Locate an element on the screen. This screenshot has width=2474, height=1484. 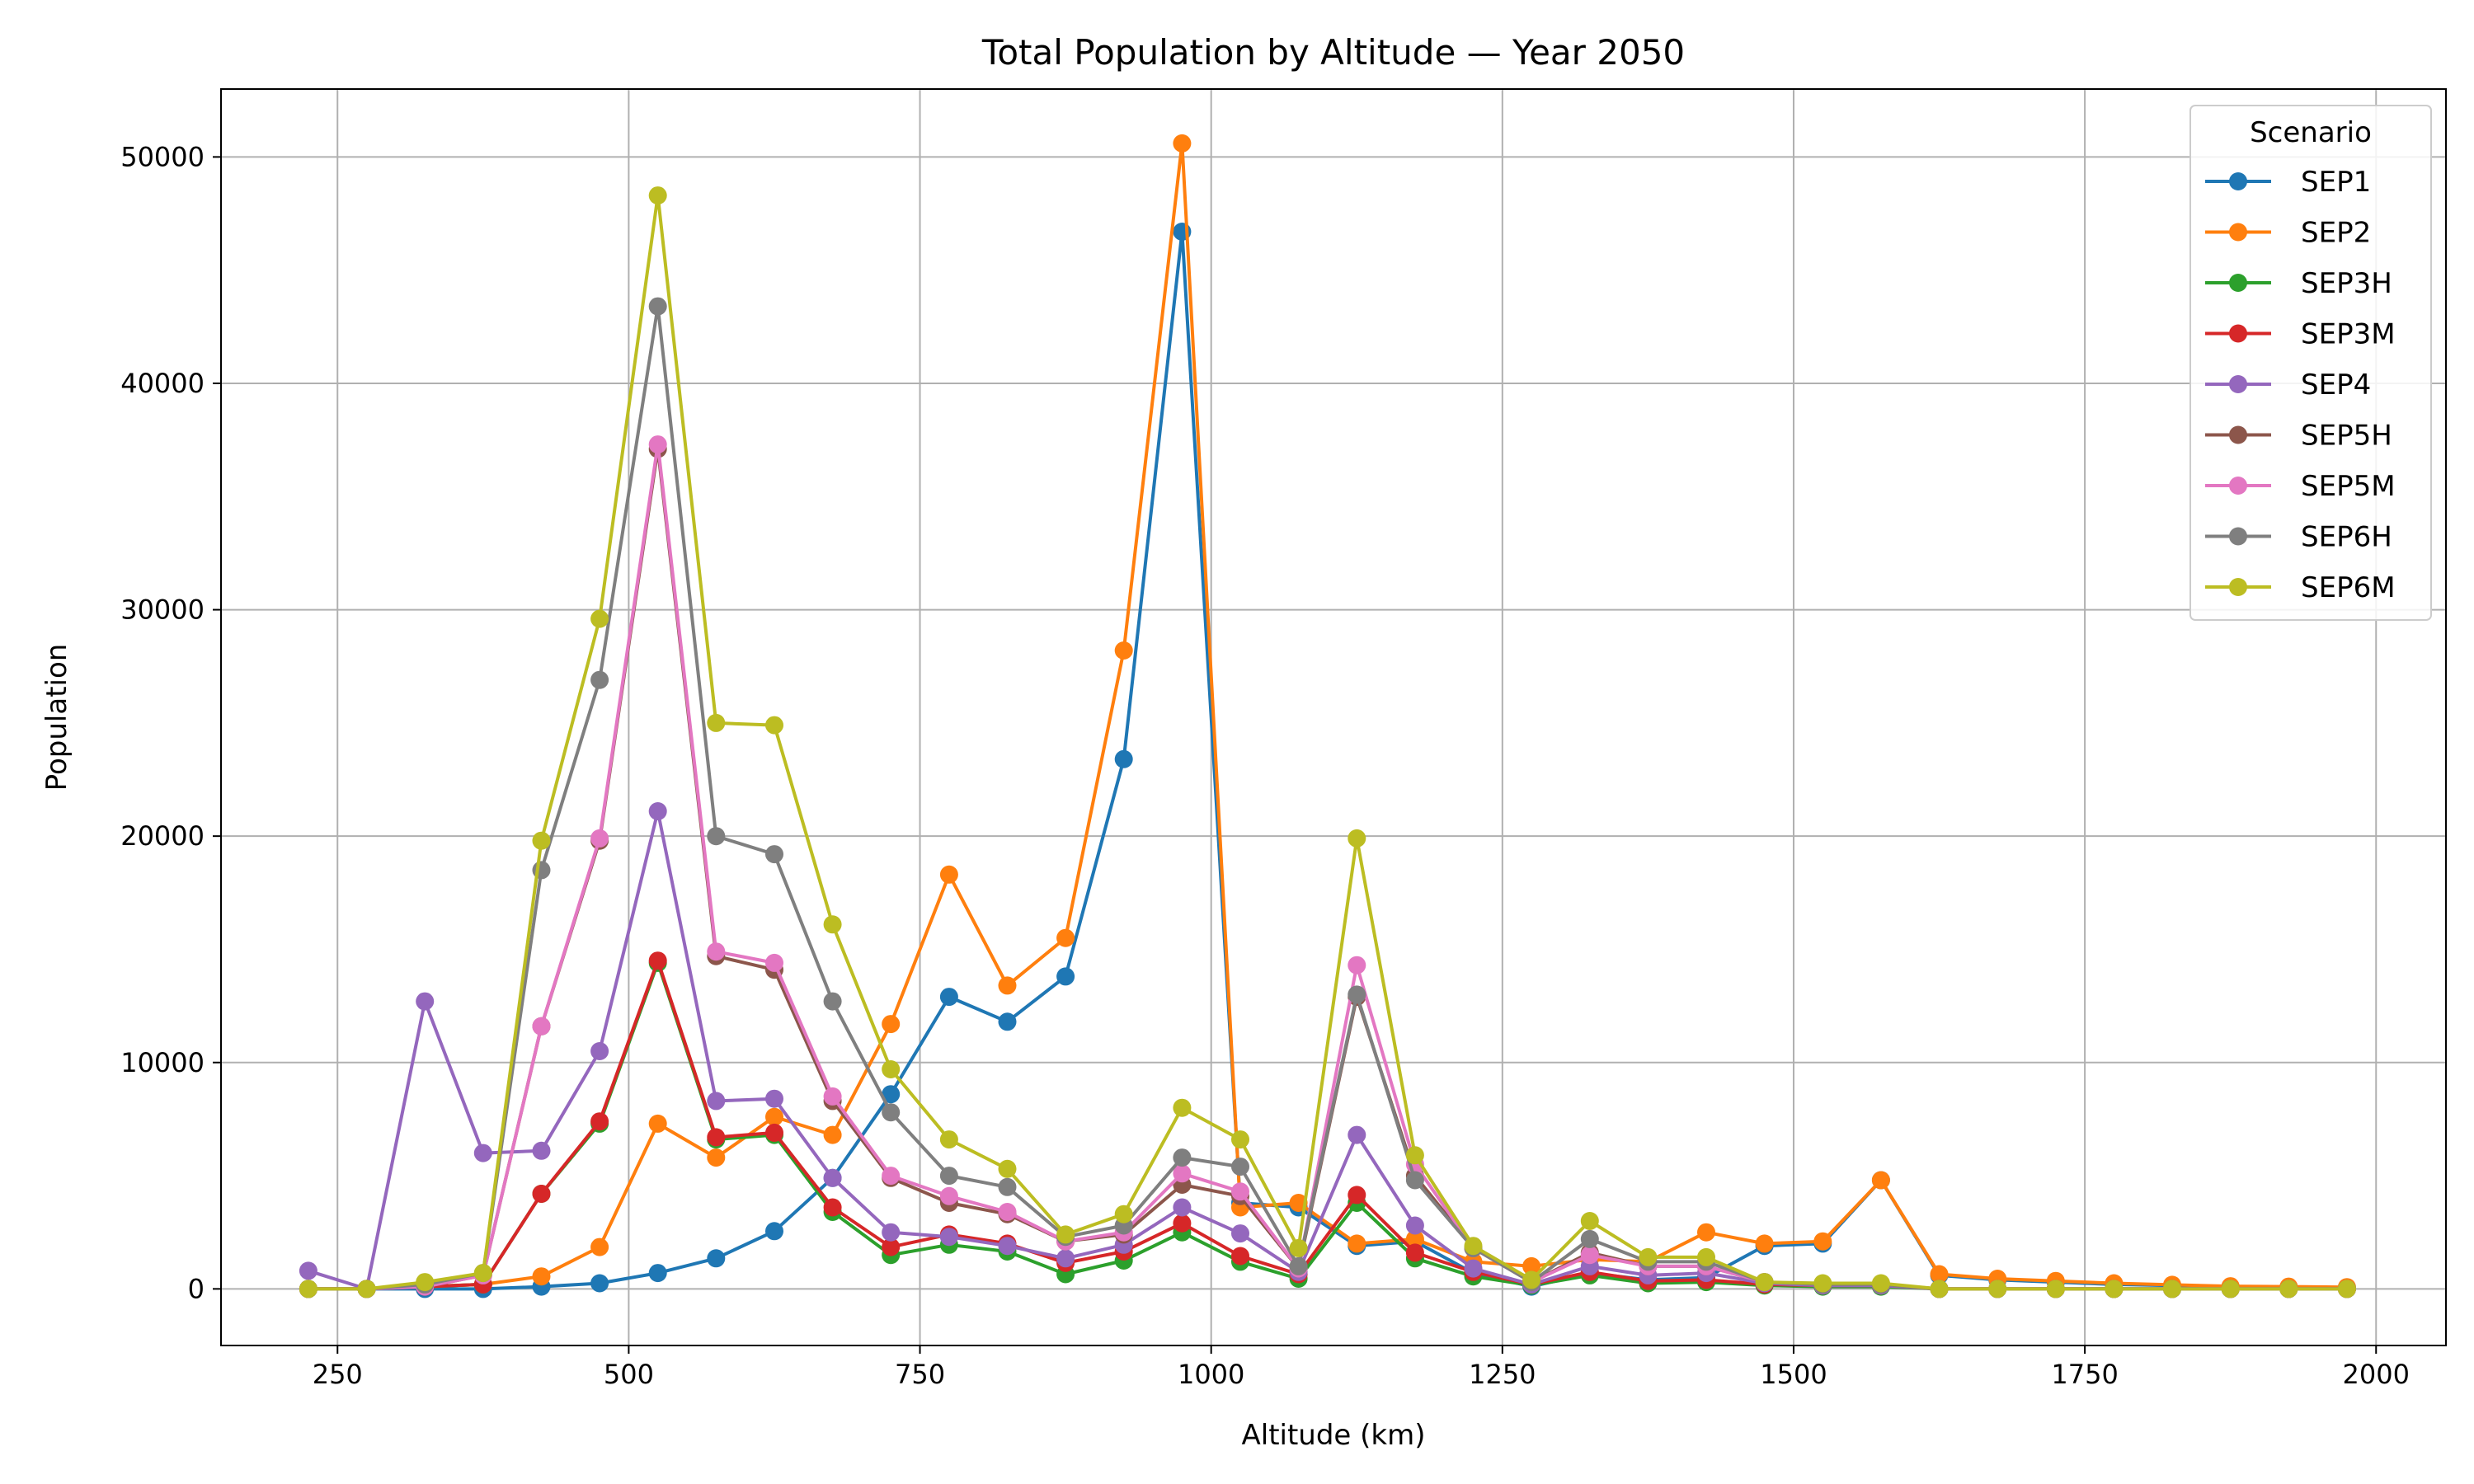
legend-label: SEP5H is located at coordinates (2346, 436).